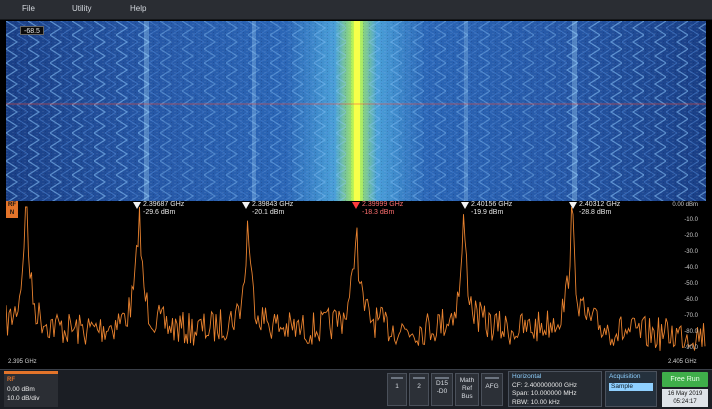 This screenshot has height=409, width=712. Describe the element at coordinates (22, 362) in the screenshot. I see `start-frequency: 2.395 GHz` at that location.